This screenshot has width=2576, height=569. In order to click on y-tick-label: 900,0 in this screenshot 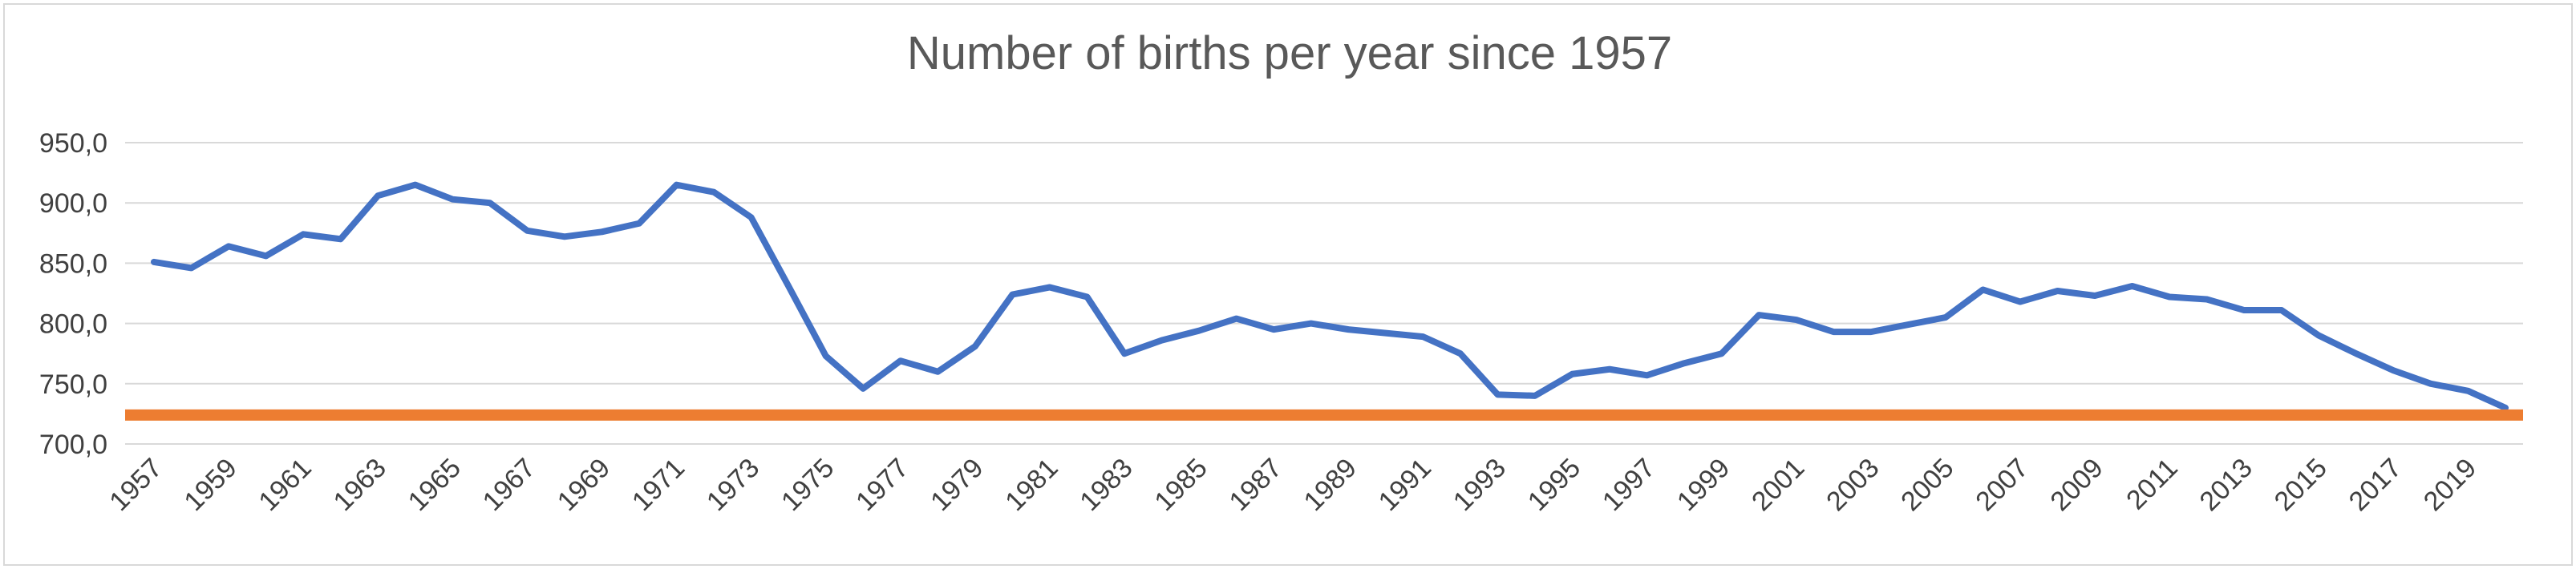, I will do `click(73, 204)`.